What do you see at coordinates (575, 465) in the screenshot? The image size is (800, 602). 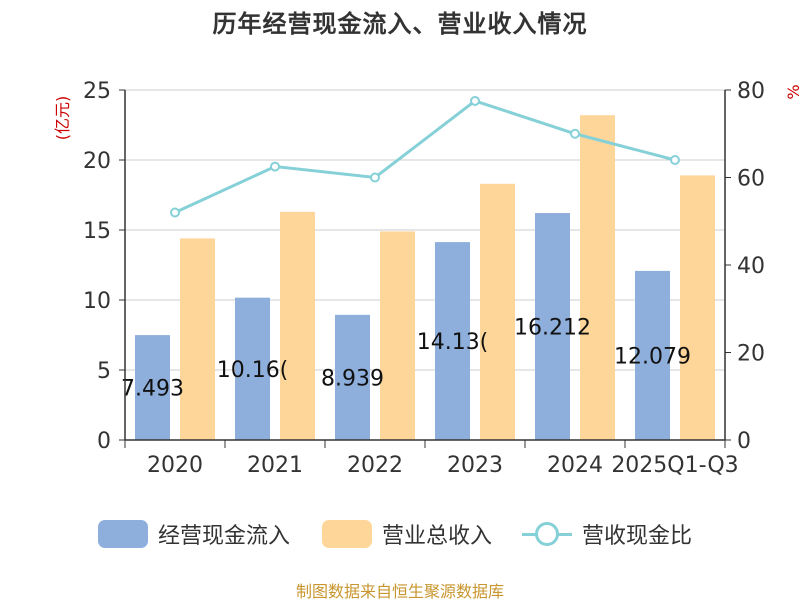 I see `x-tick-label: 2024` at bounding box center [575, 465].